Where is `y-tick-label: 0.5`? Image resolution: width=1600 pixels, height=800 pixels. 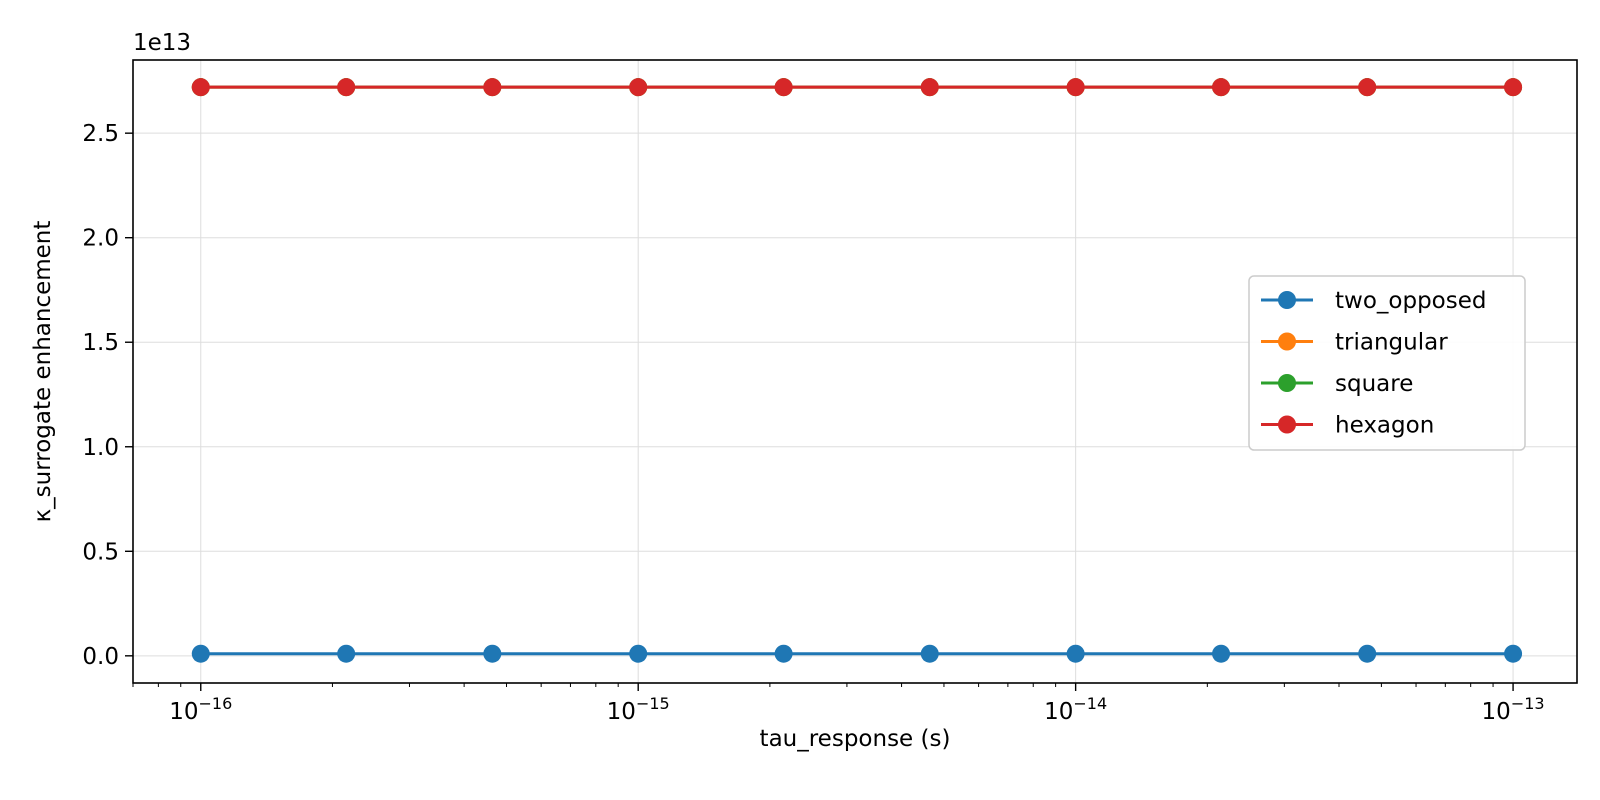 y-tick-label: 0.5 is located at coordinates (100, 552).